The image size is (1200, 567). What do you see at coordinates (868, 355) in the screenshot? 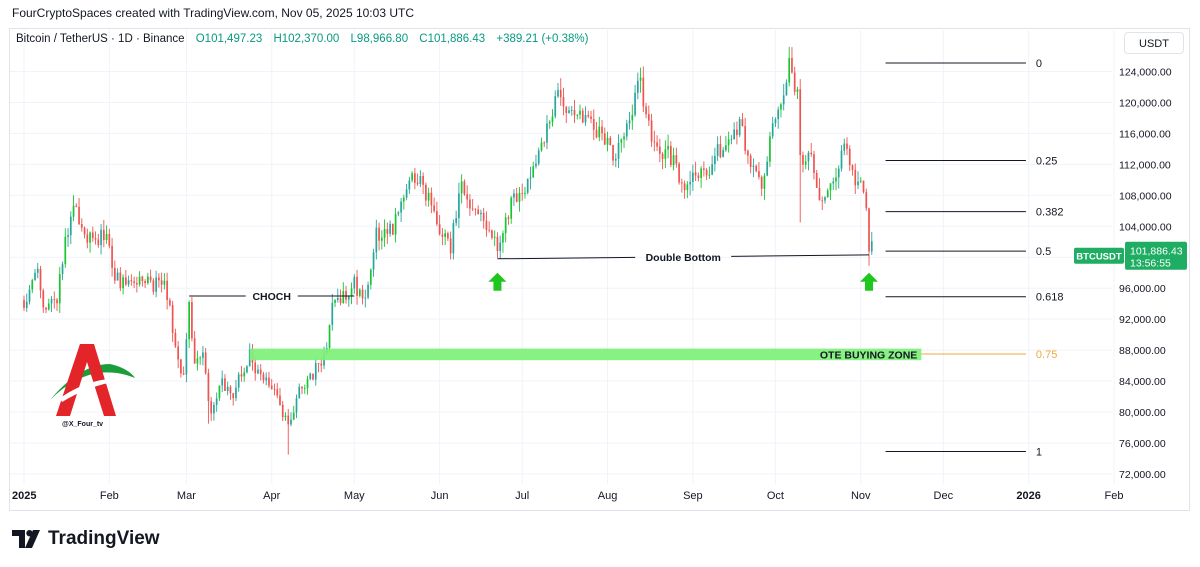
I see `ote-zone-label: OTE BUYING ZONE` at bounding box center [868, 355].